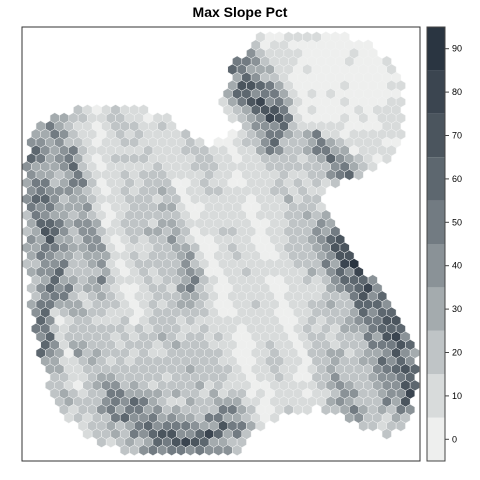  I want to click on legend-swatches, so click(436, 244).